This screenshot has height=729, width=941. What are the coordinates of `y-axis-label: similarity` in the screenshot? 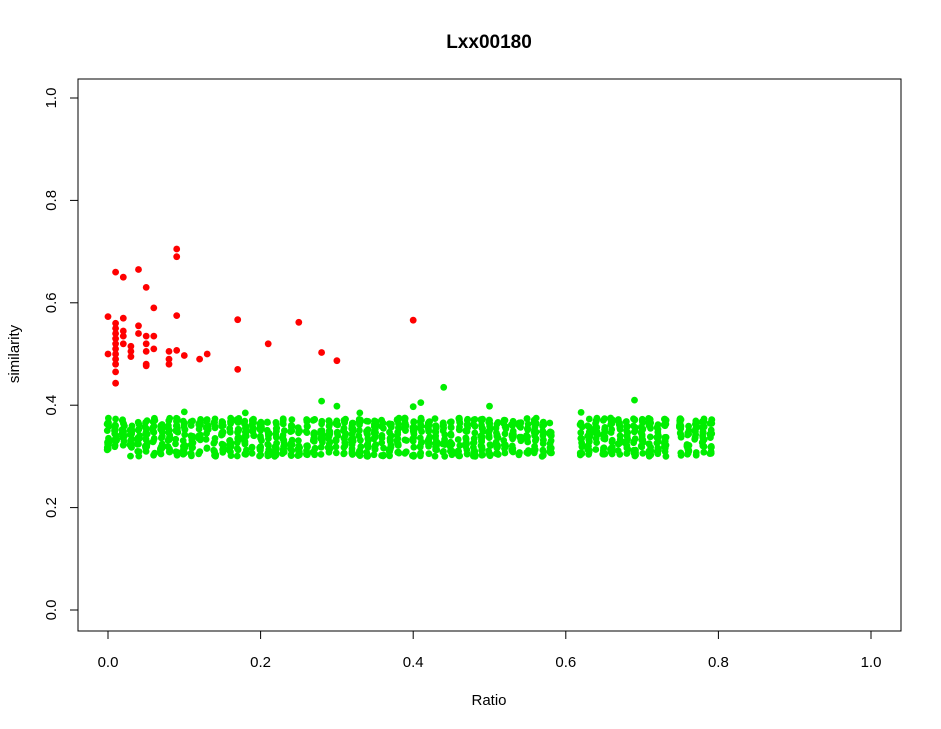 It's located at (14, 353).